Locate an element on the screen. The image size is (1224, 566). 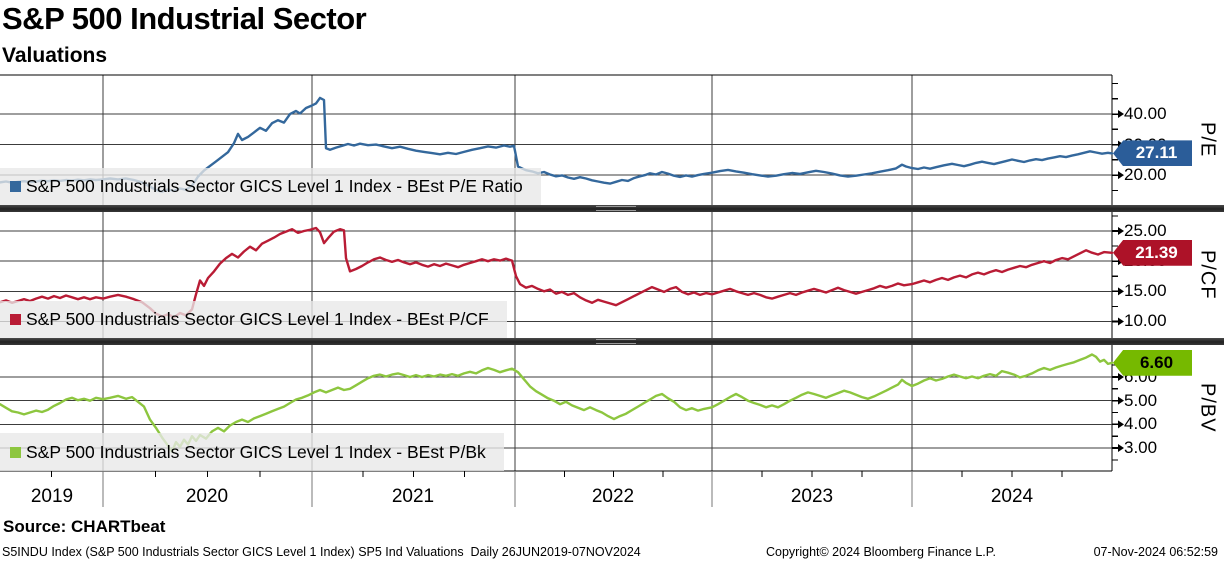
pbv-tick-label: 3.00 is located at coordinates (1141, 448).